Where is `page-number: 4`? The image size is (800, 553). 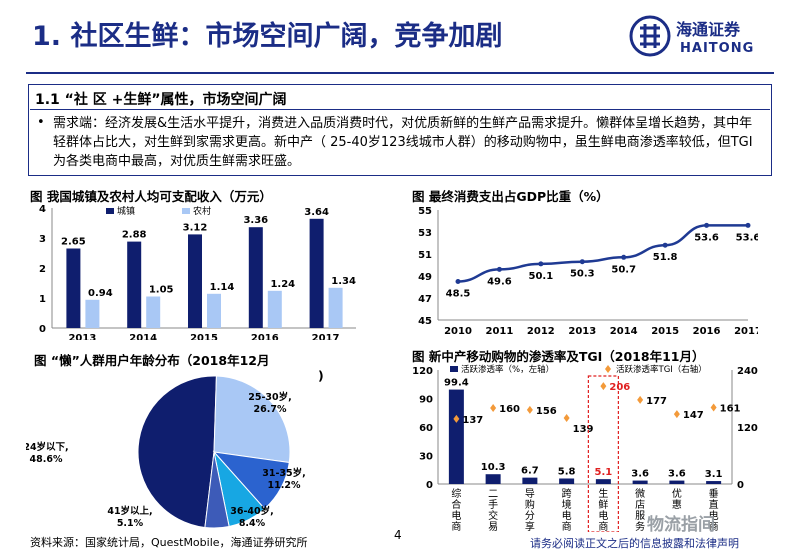 page-number: 4 is located at coordinates (398, 535).